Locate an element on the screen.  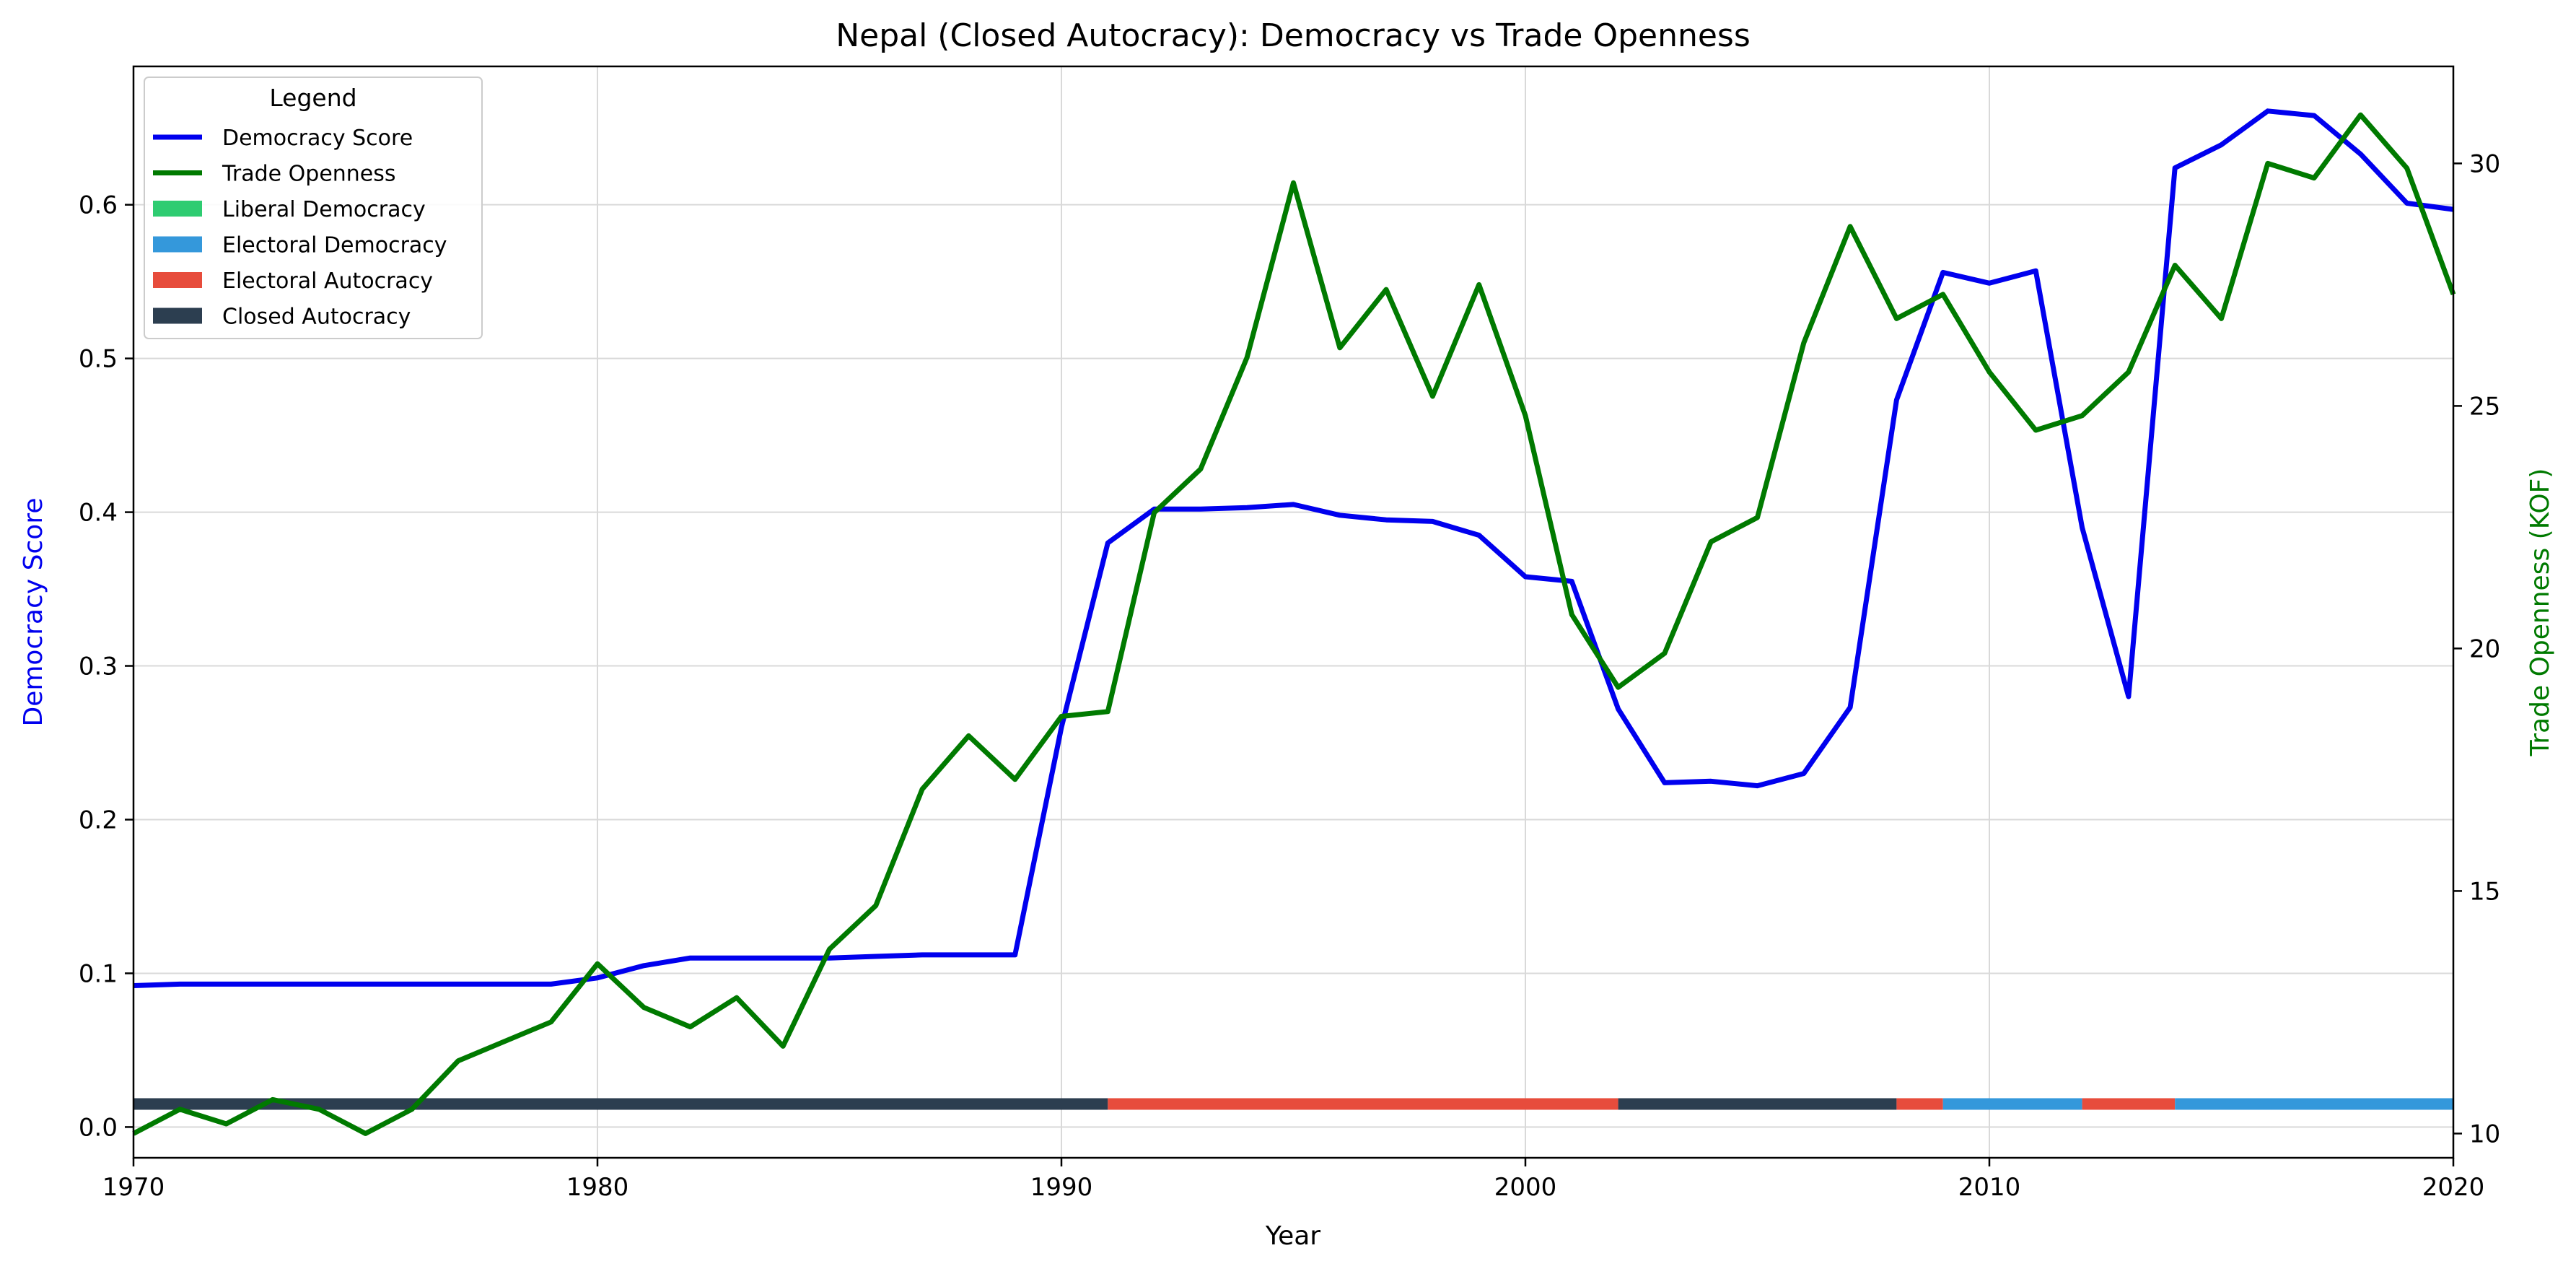
y-axis-right-title: Trade Openness (KOF) is located at coordinates (2540, 613).